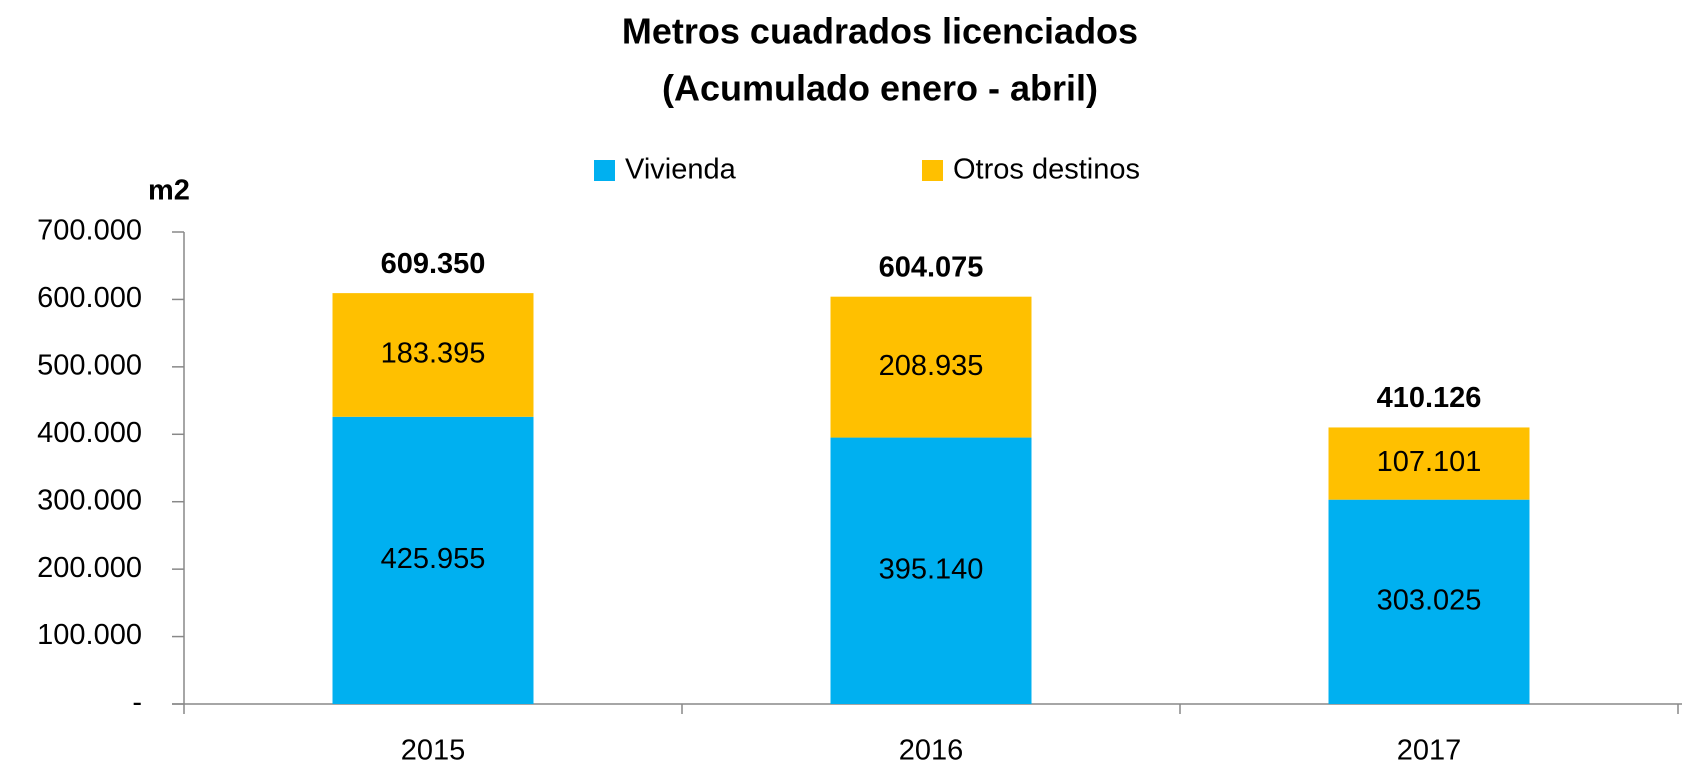 This screenshot has height=769, width=1682. What do you see at coordinates (89, 635) in the screenshot?
I see `y-tick-label: 100.000` at bounding box center [89, 635].